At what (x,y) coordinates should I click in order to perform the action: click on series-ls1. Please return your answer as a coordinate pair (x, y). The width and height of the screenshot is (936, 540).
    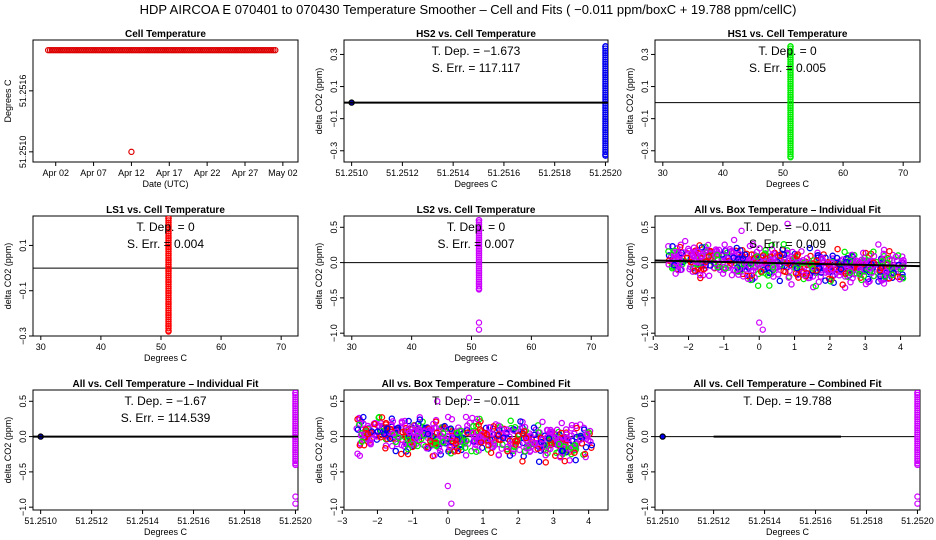
    Looking at the image, I should click on (168, 275).